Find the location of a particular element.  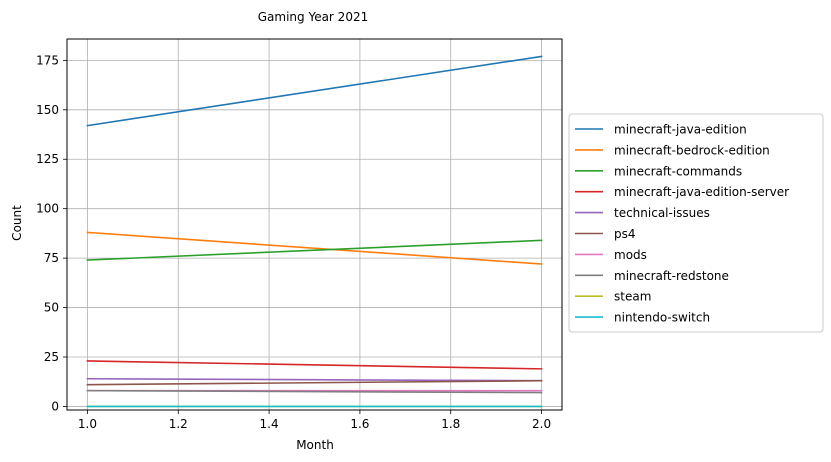

series-line-minecraft-commands is located at coordinates (314, 250).